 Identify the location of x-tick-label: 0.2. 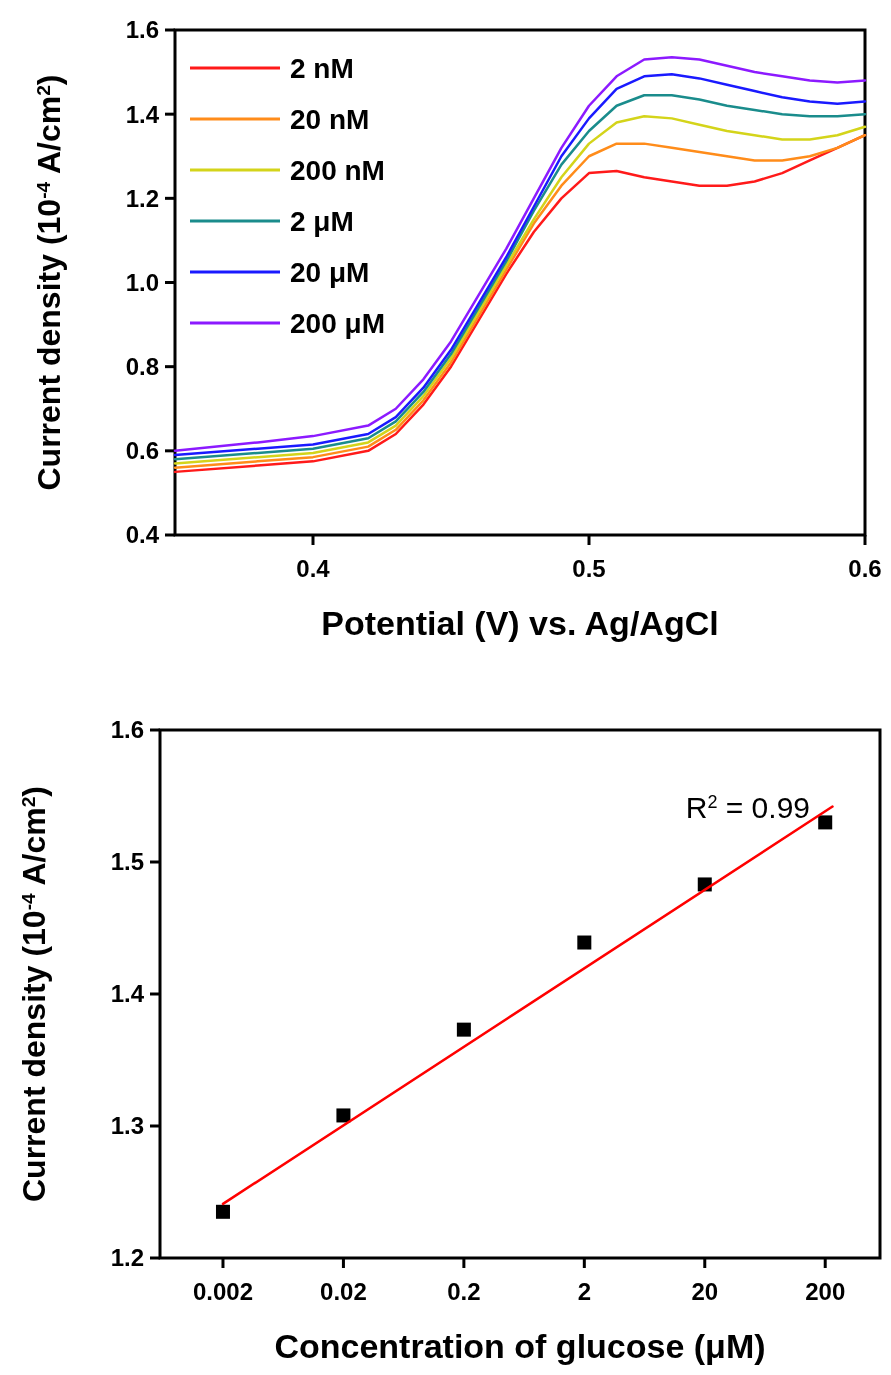
(464, 1291).